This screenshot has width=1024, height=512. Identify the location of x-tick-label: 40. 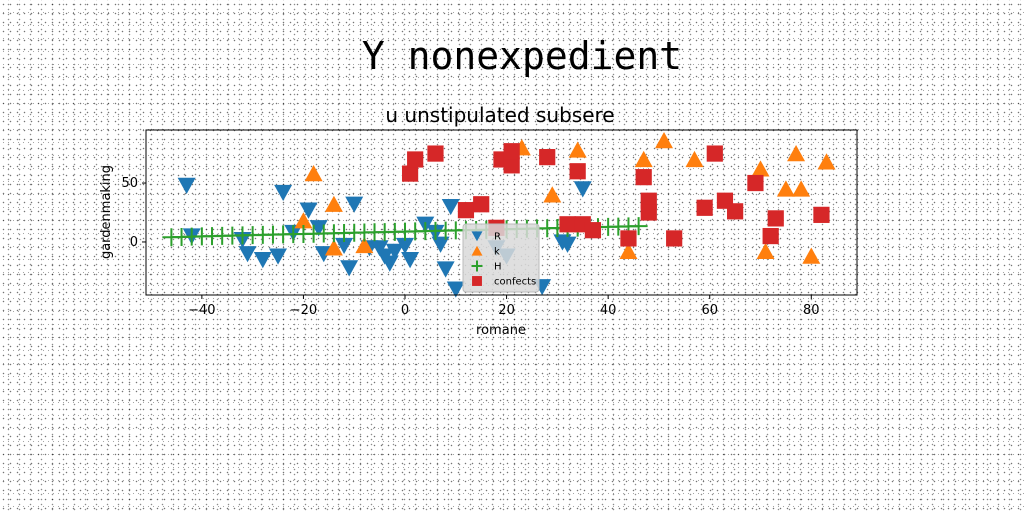
(608, 310).